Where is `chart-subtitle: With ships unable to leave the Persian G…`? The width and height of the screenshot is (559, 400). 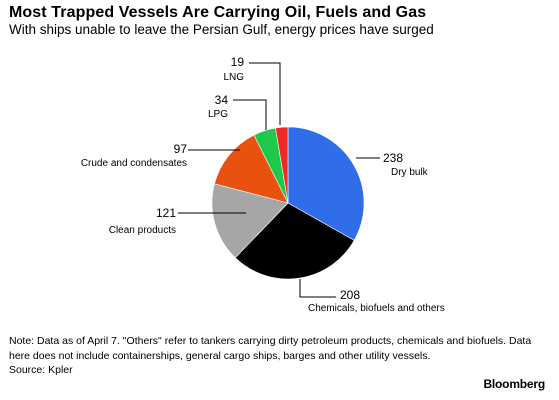
chart-subtitle: With ships unable to leave the Persian G… is located at coordinates (221, 29).